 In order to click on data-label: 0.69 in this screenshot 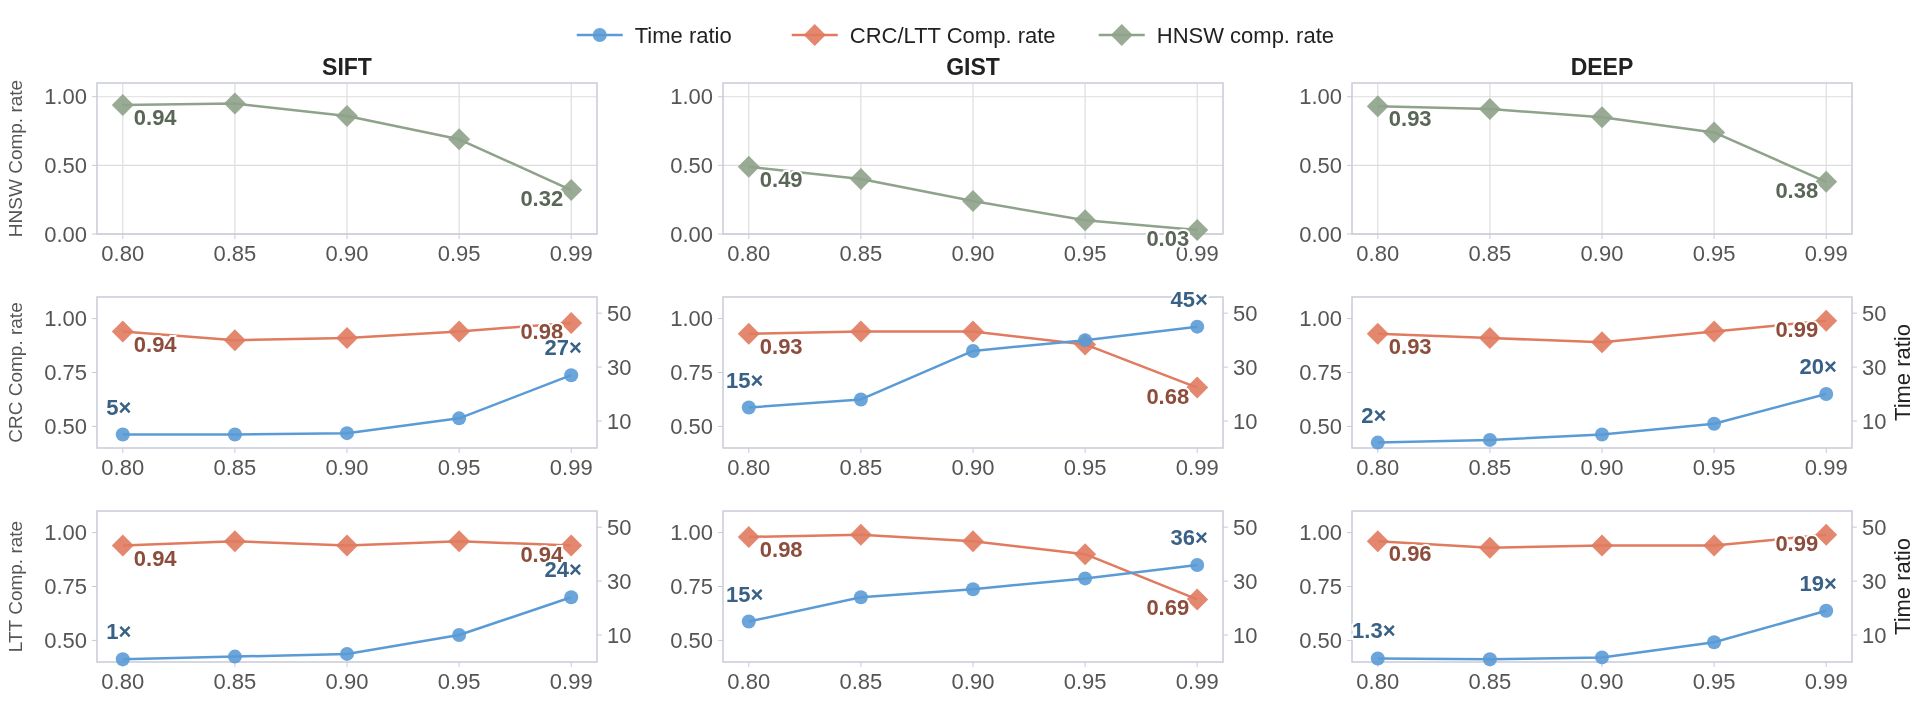, I will do `click(1168, 608)`.